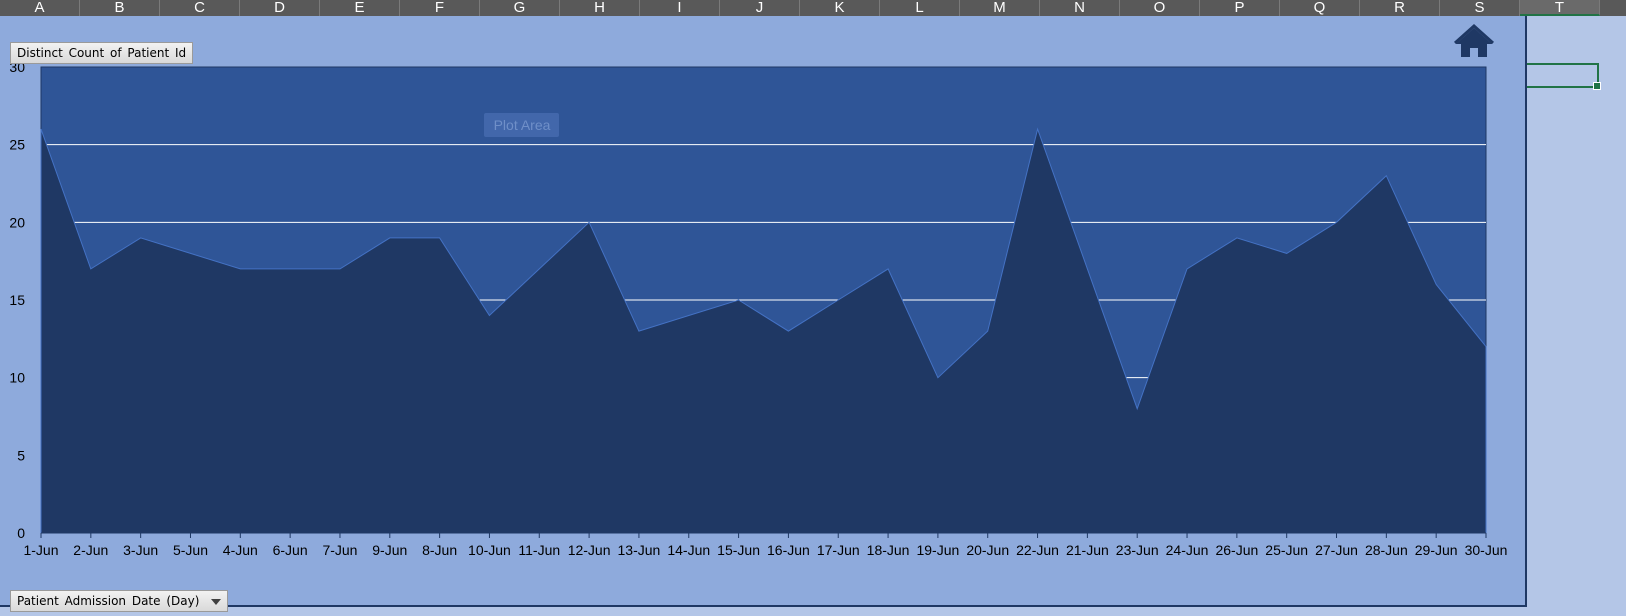 This screenshot has height=616, width=1626. I want to click on column-header-g: G, so click(520, 8).